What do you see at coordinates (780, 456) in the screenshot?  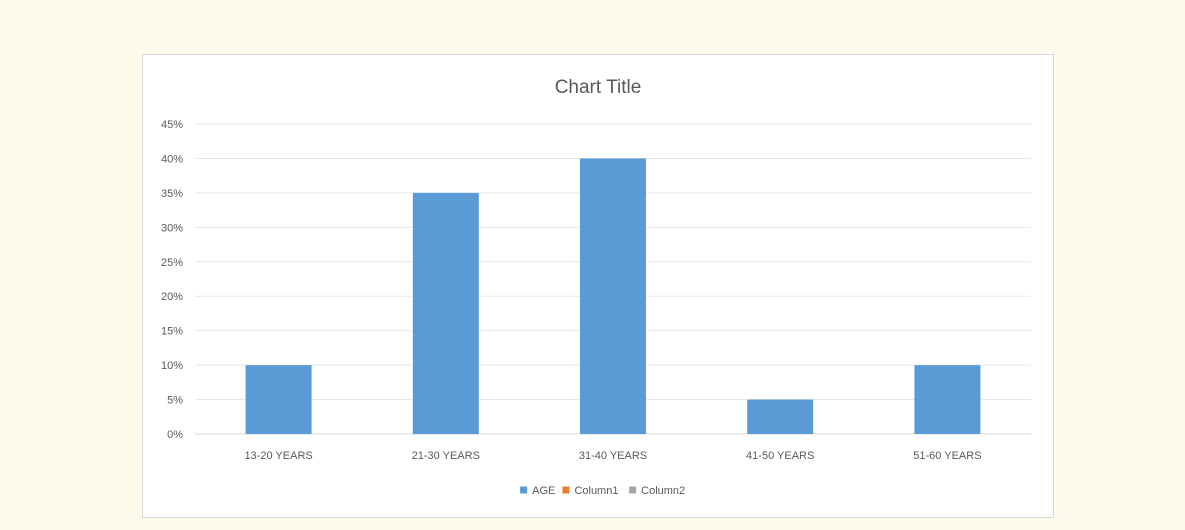 I see `x-tick-label: 41-50 YEARS` at bounding box center [780, 456].